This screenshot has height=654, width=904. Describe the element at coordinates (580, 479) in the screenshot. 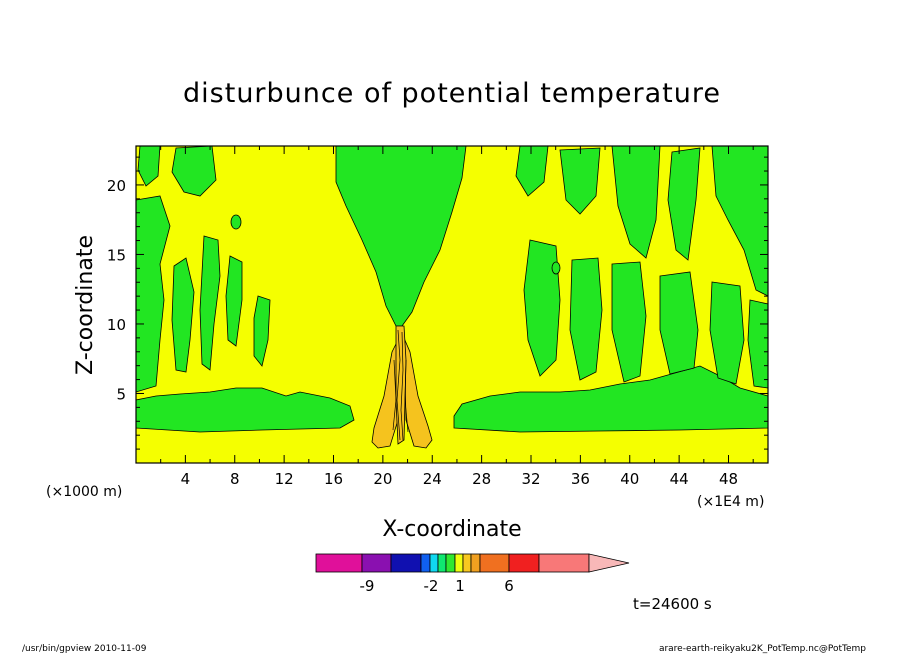

I see `x-tick-label: 36` at that location.